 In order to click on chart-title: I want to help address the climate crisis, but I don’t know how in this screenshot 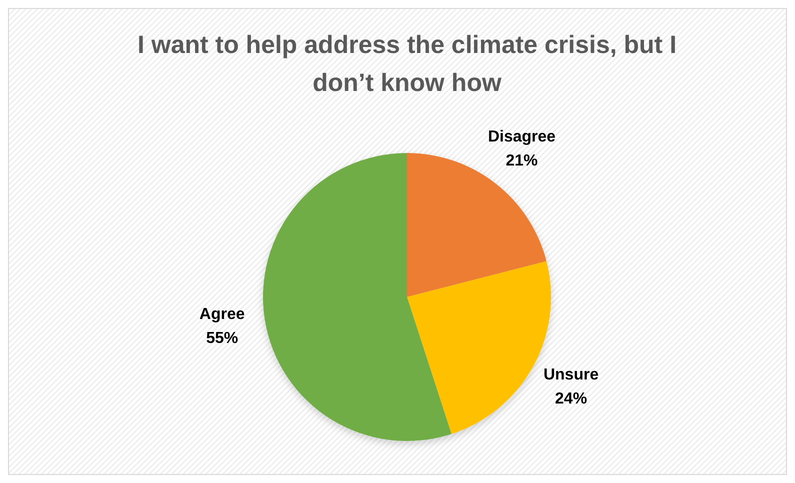, I will do `click(407, 64)`.